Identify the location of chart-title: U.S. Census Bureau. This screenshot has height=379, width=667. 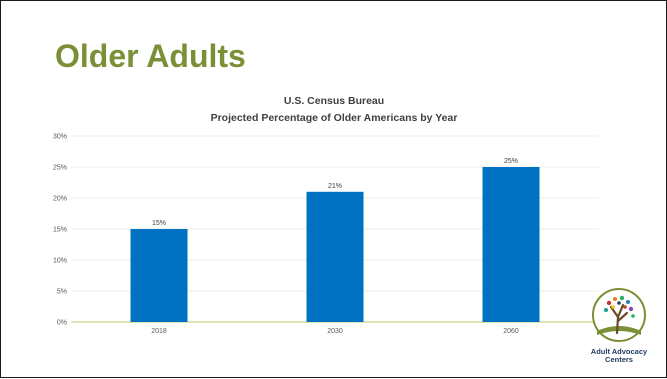
(334, 101).